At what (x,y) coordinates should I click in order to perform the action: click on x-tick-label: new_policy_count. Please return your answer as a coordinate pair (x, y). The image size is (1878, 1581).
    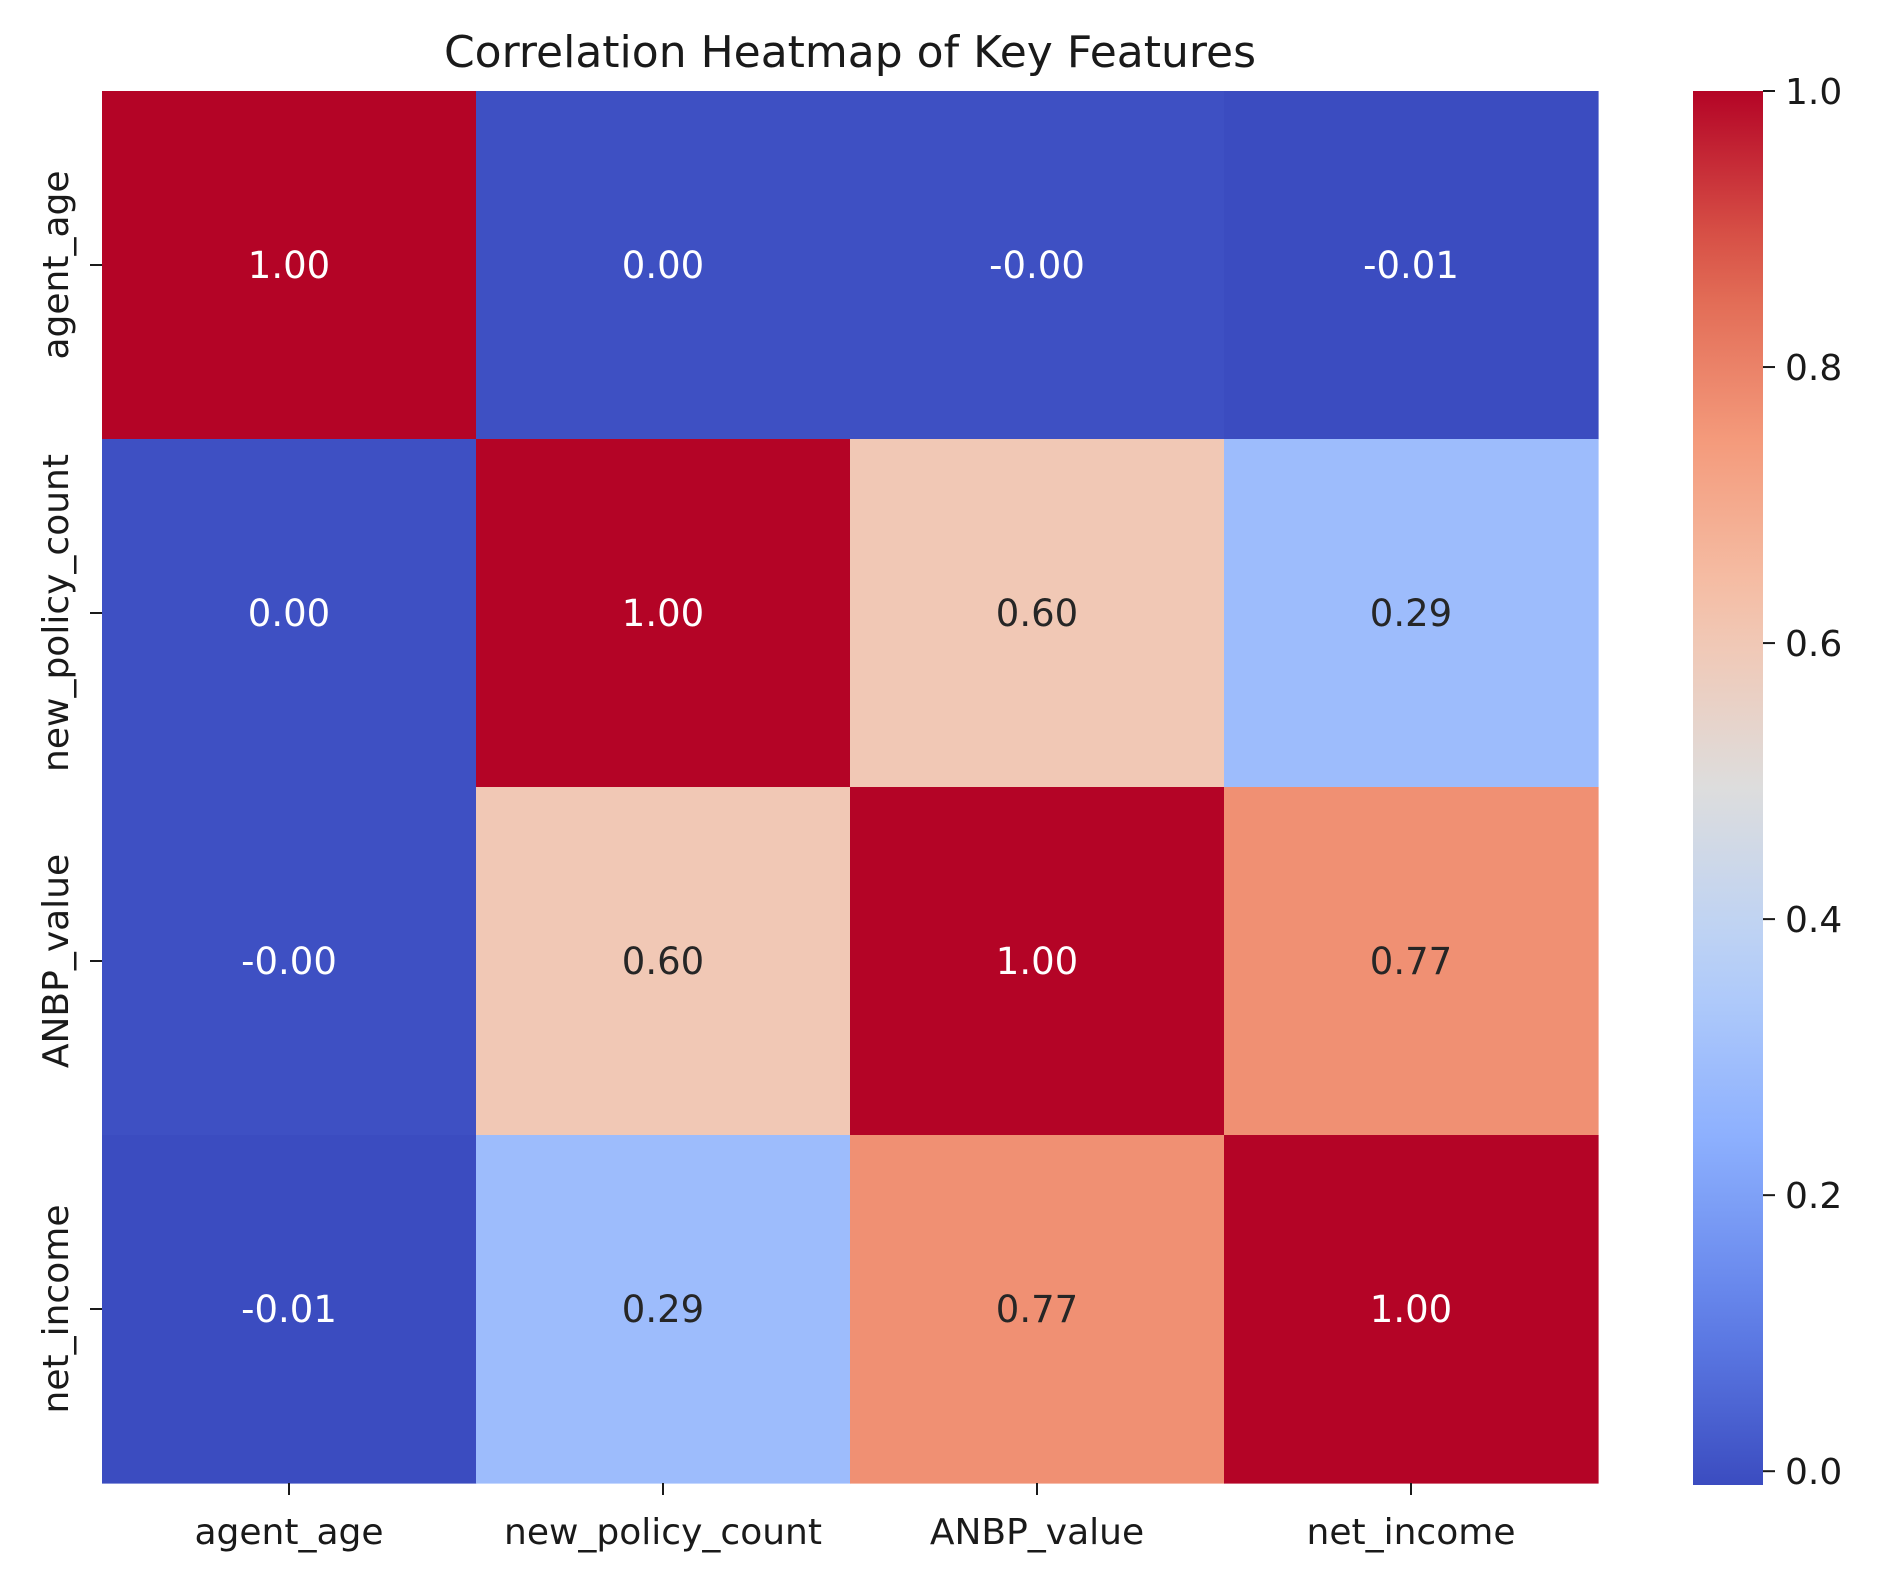
    Looking at the image, I should click on (663, 1532).